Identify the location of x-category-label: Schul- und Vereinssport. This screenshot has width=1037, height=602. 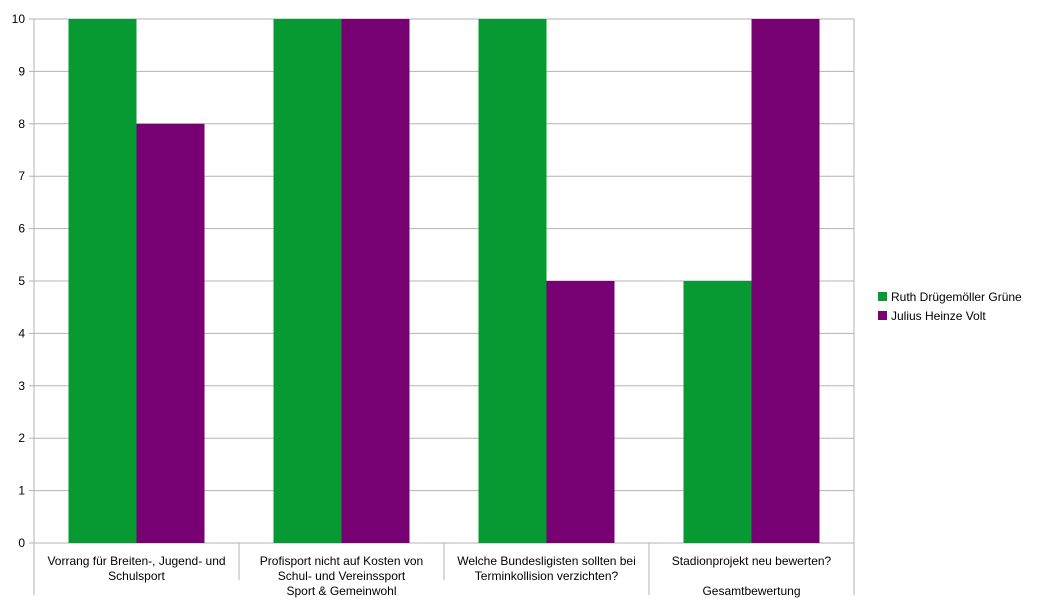
(342, 576).